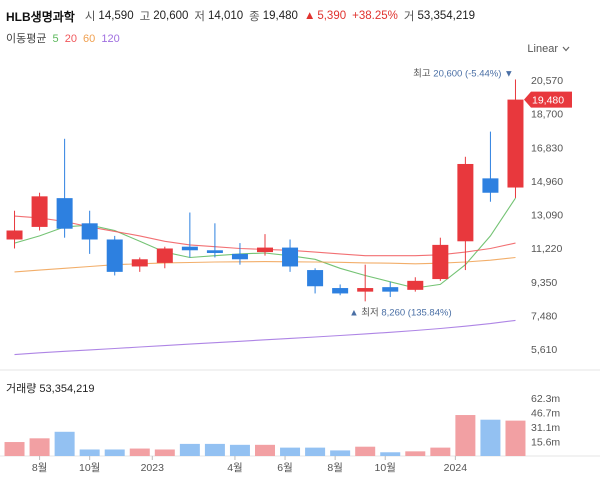 Image resolution: width=600 pixels, height=482 pixels. Describe the element at coordinates (332, 16) in the screenshot. I see `change-value: 5,390` at that location.